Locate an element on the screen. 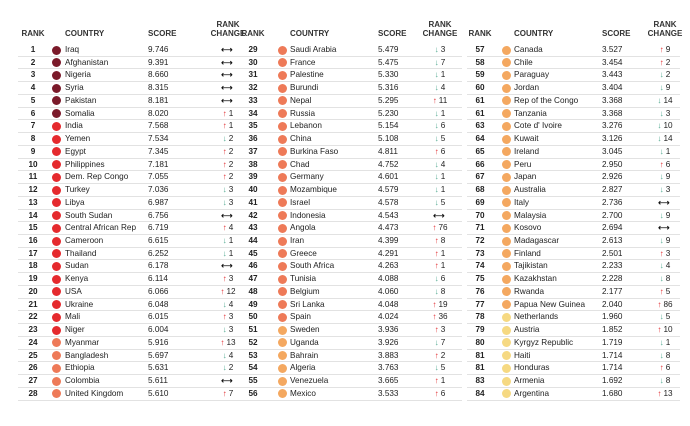 This screenshot has height=426, width=690. table-row: 13 Libya 6.987 ↓ 3 is located at coordinates (129, 203).